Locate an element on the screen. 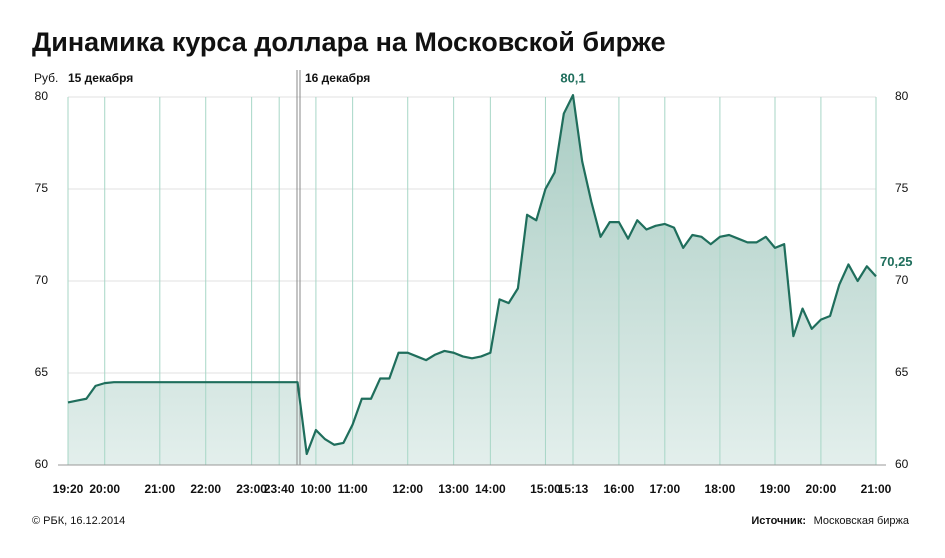  source: Московская биржа is located at coordinates (862, 521).